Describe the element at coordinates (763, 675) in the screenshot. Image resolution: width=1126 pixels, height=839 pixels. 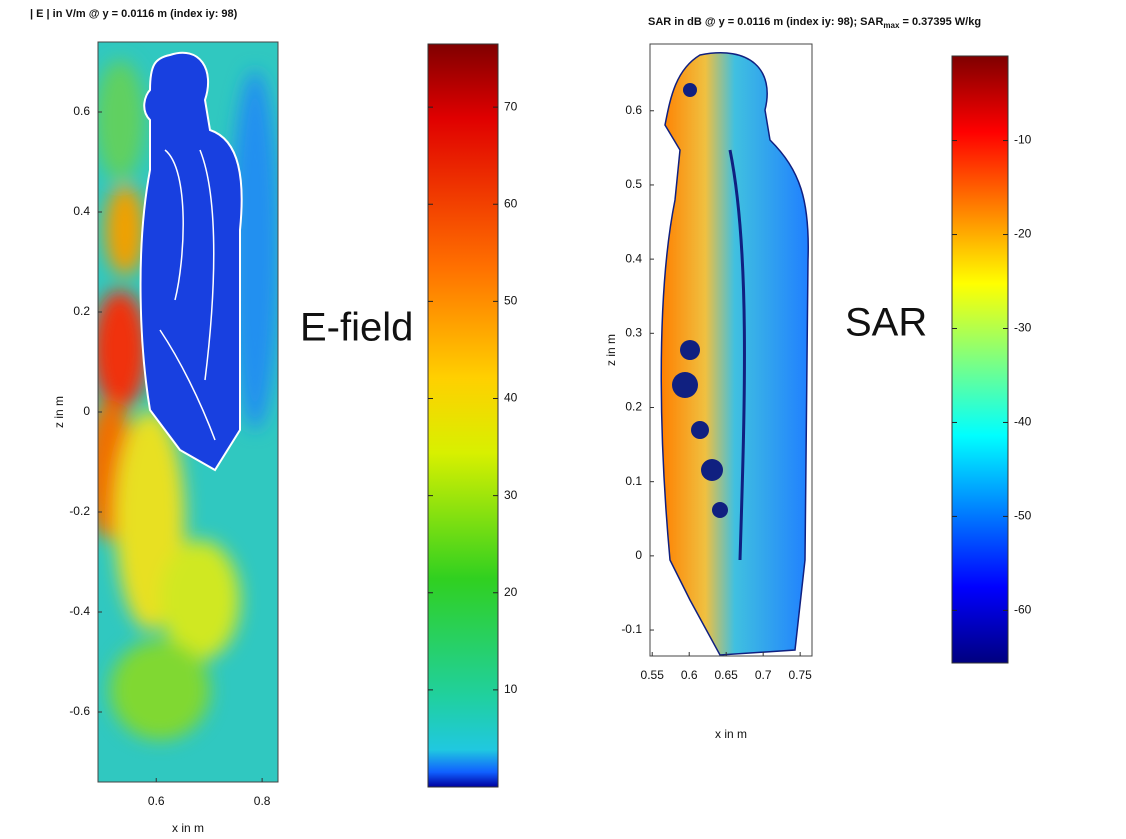
I see `x-tick-label: 0.7` at that location.